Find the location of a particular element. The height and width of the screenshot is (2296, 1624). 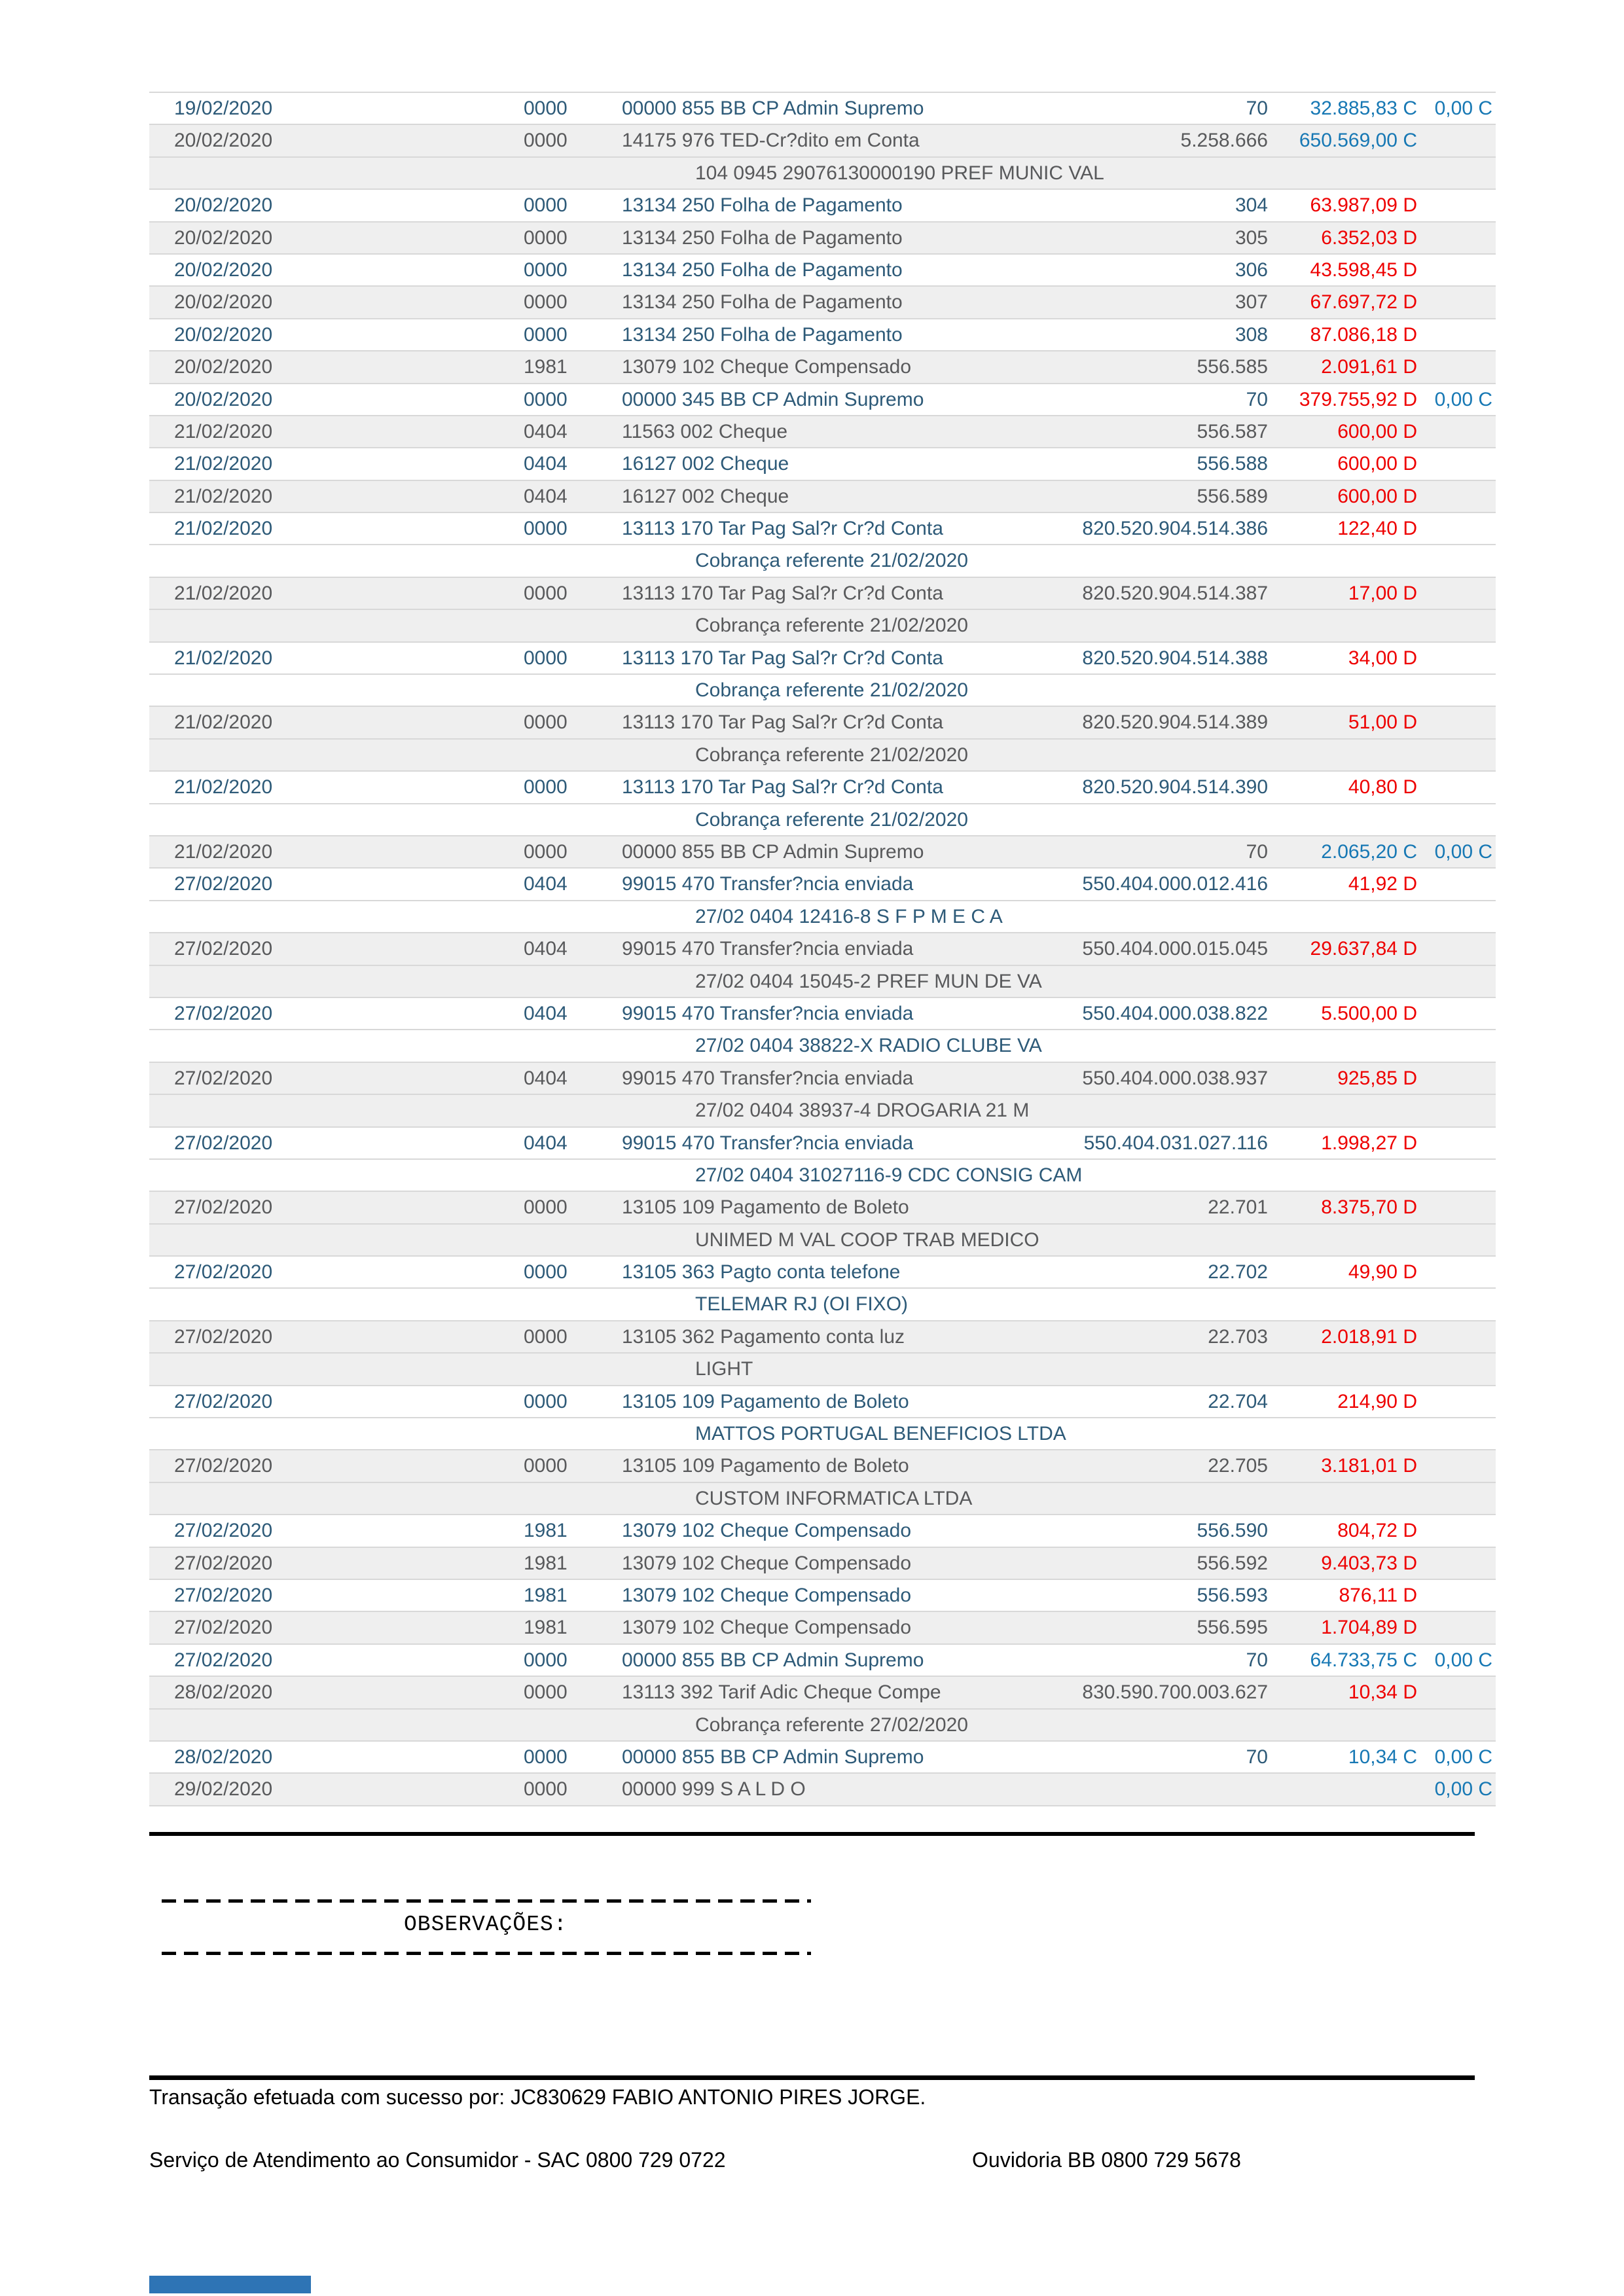

description-cell: 13105 362 Pagamento conta luz is located at coordinates (763, 1336).